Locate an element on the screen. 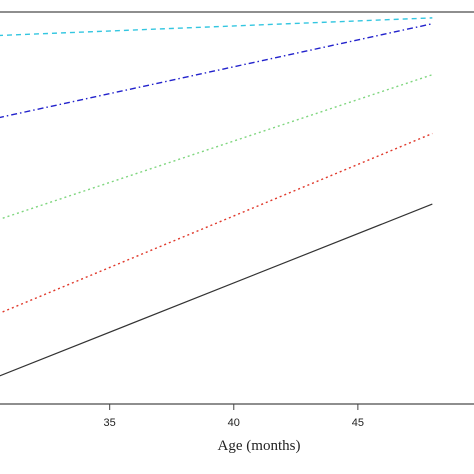  x-axis-label: Age (months) is located at coordinates (259, 446).